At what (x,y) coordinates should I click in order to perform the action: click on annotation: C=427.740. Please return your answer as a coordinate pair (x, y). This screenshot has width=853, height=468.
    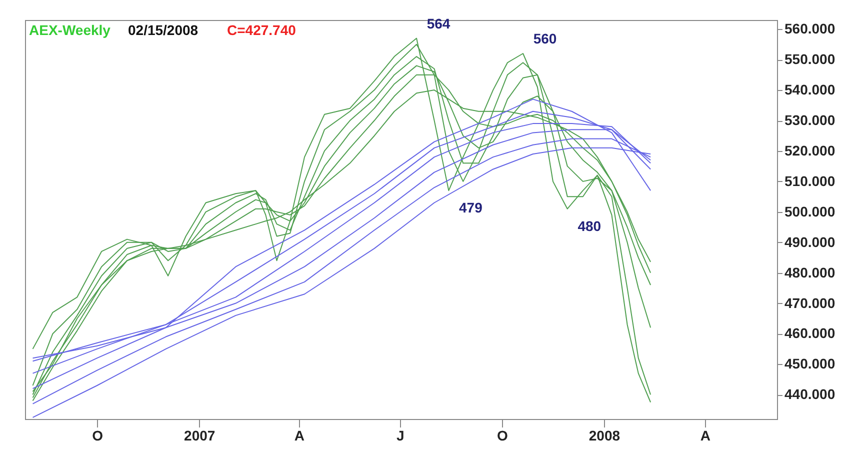
    Looking at the image, I should click on (261, 30).